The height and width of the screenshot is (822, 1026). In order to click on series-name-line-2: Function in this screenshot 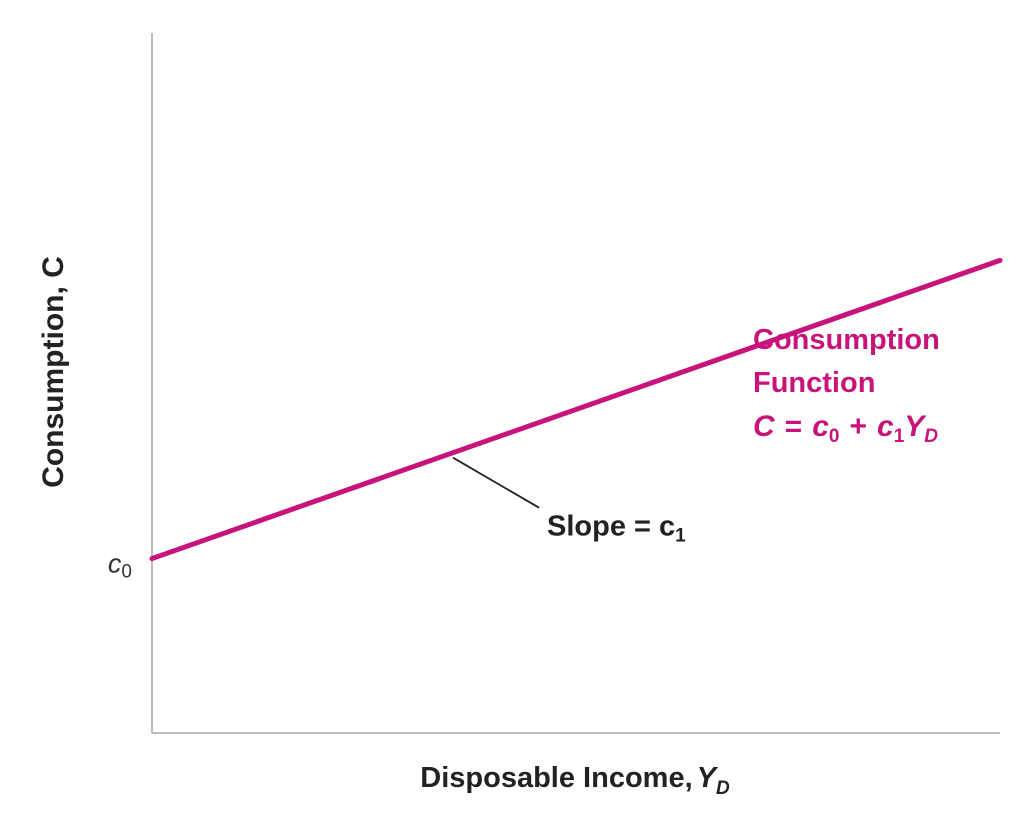, I will do `click(814, 383)`.